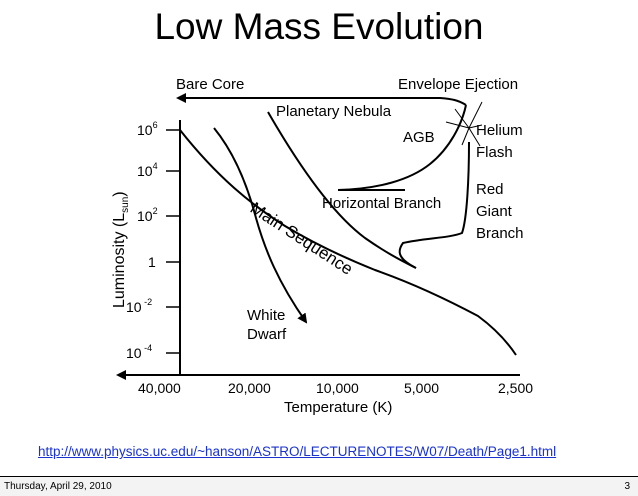 The height and width of the screenshot is (496, 638). Describe the element at coordinates (494, 152) in the screenshot. I see `helium-flash-label: Flash` at that location.